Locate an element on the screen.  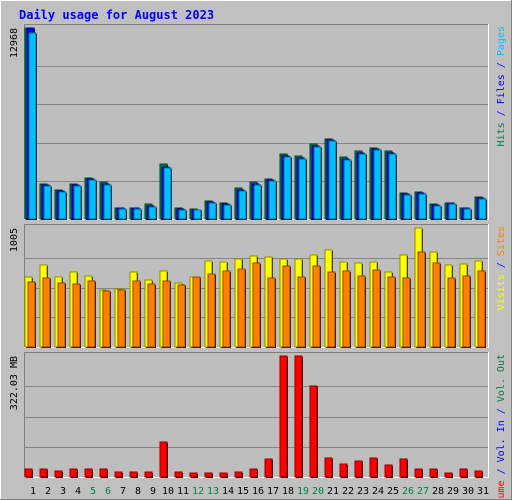
y-max-label: 322.03 MB is located at coordinates (14, 383).